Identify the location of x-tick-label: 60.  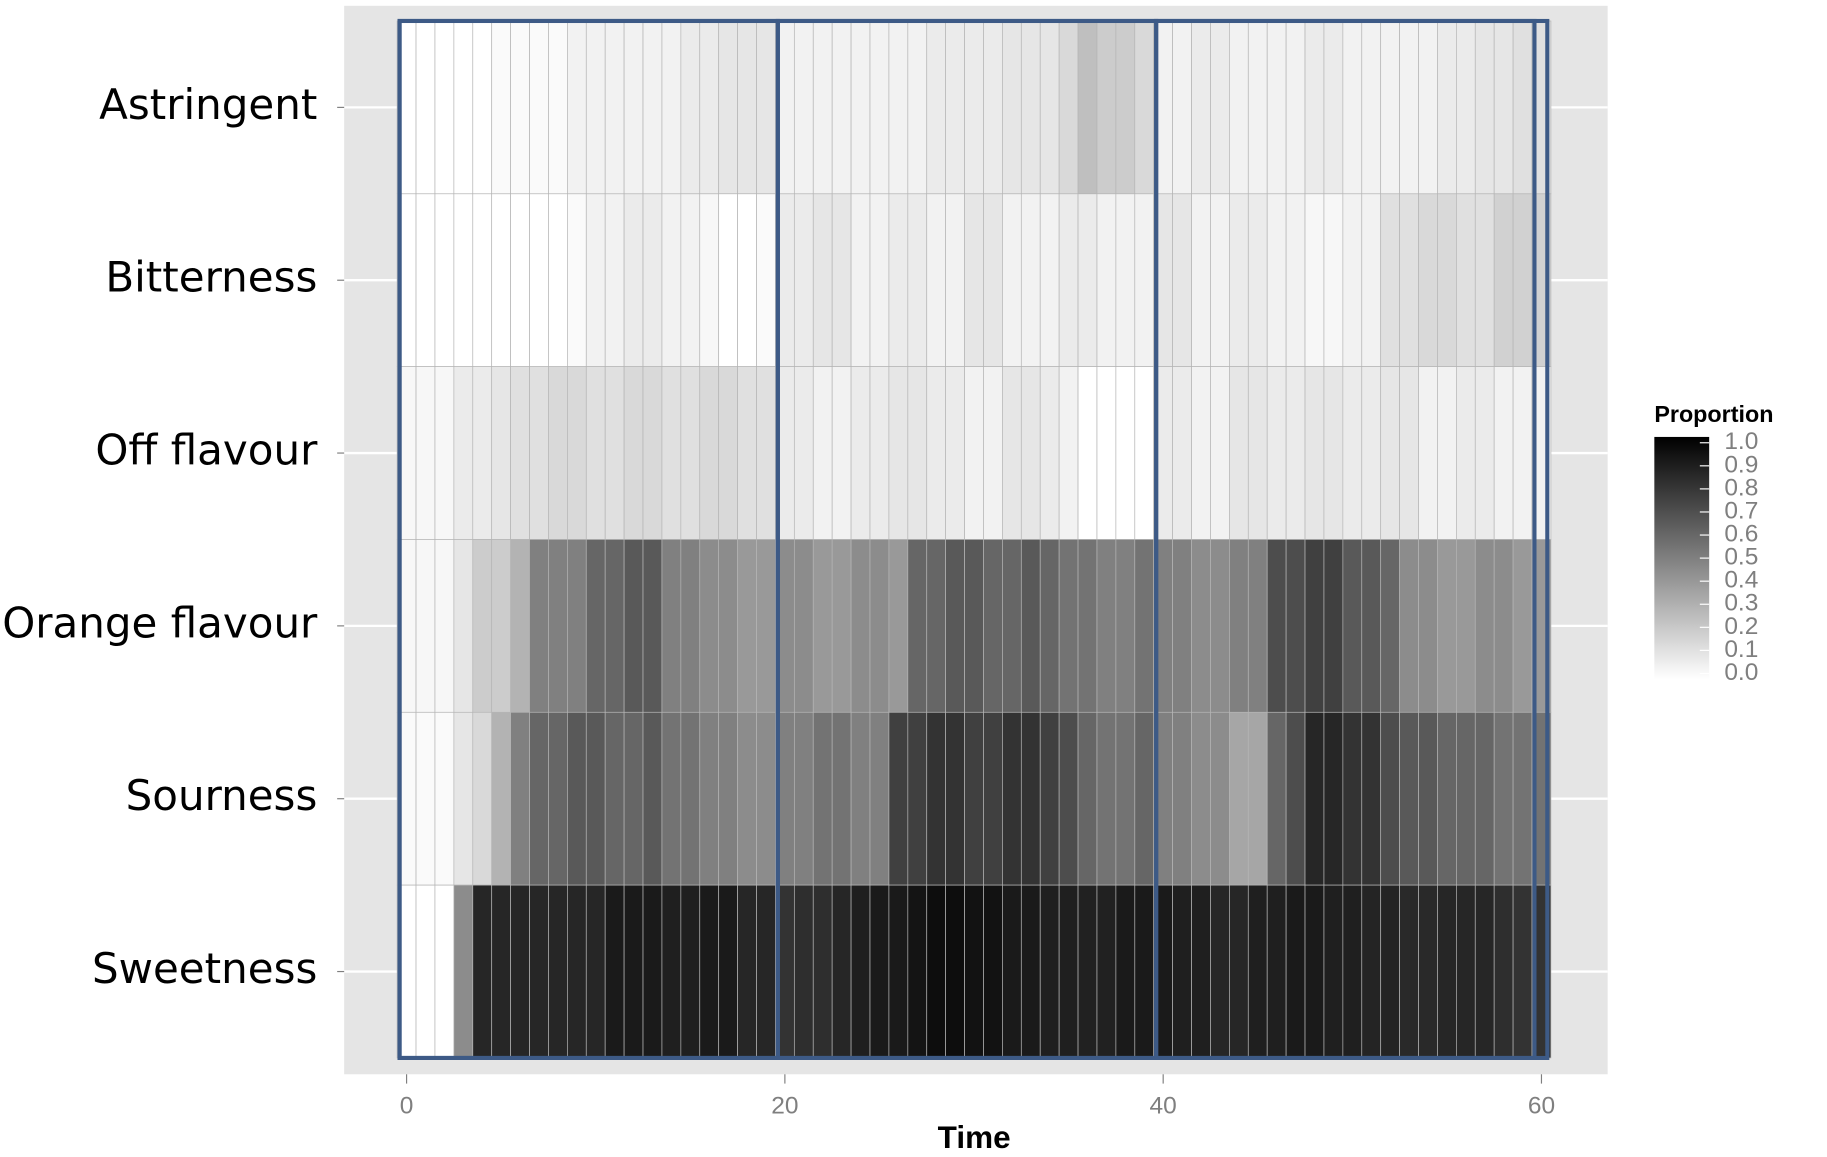
(1541, 1105).